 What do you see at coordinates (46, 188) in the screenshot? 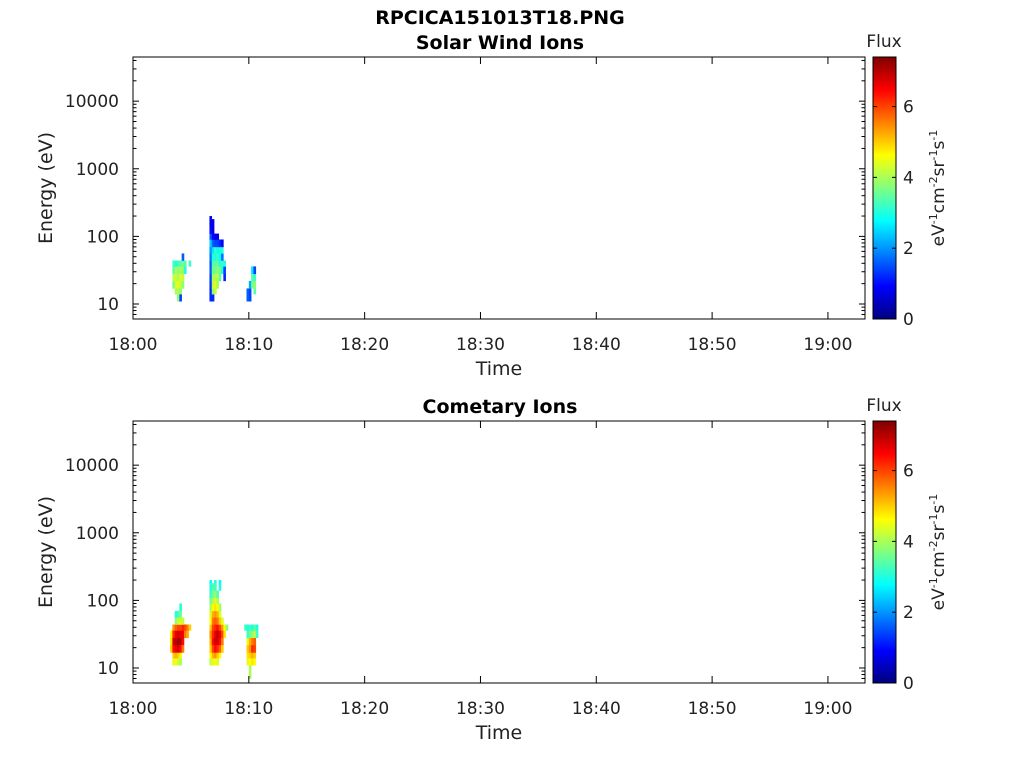
I see `y-axis-label: Energy (eV)` at bounding box center [46, 188].